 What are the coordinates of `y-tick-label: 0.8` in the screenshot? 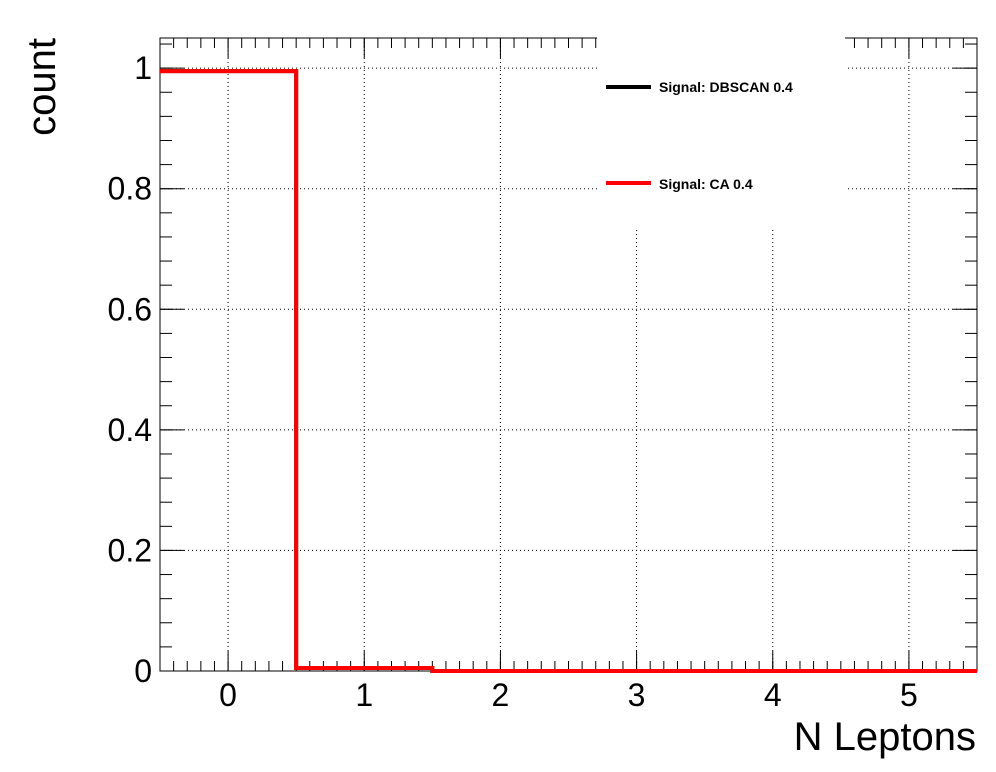 It's located at (130, 189).